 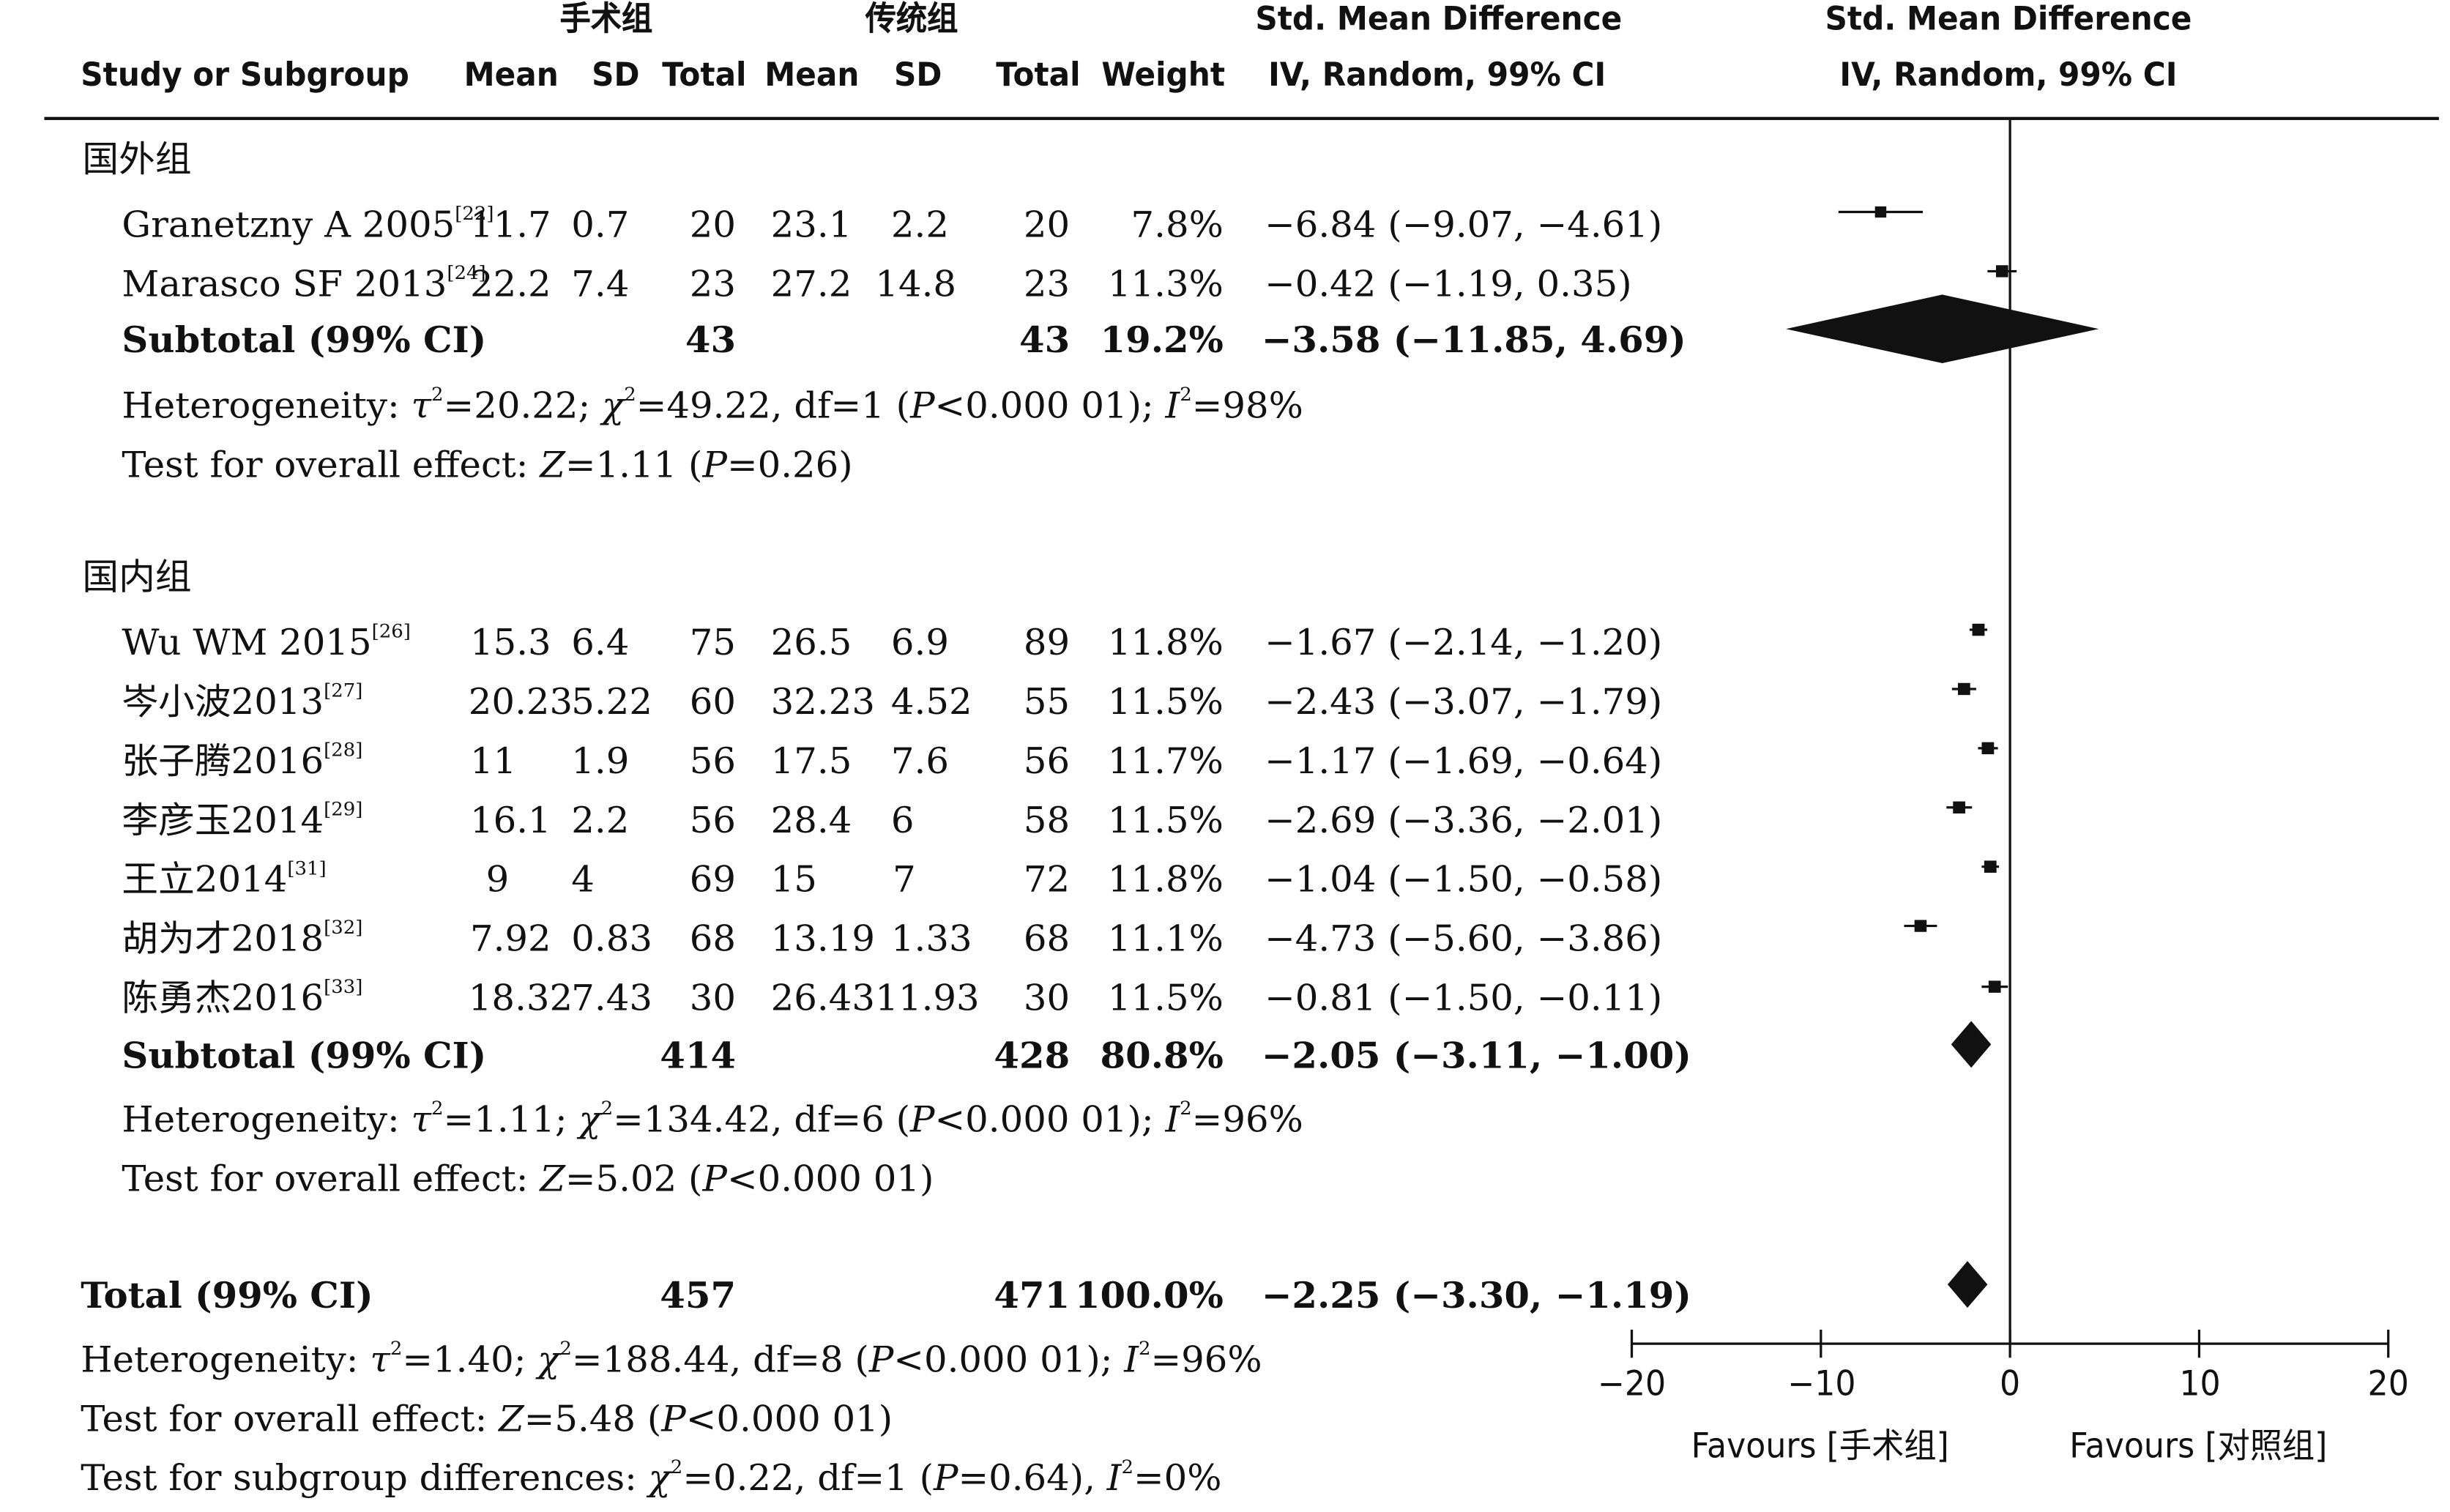 I want to click on total-ci: −2.25 (−3.30, −1.19), so click(x=1476, y=1296).